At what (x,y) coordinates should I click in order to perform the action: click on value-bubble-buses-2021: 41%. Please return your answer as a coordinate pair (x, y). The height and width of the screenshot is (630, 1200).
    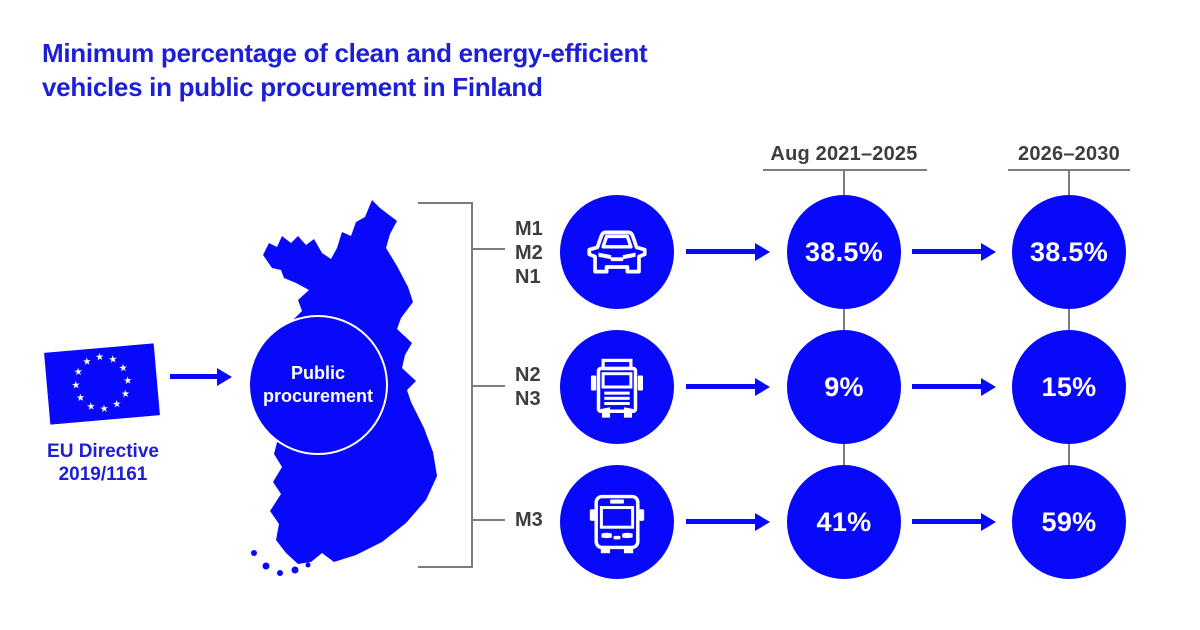
    Looking at the image, I should click on (844, 522).